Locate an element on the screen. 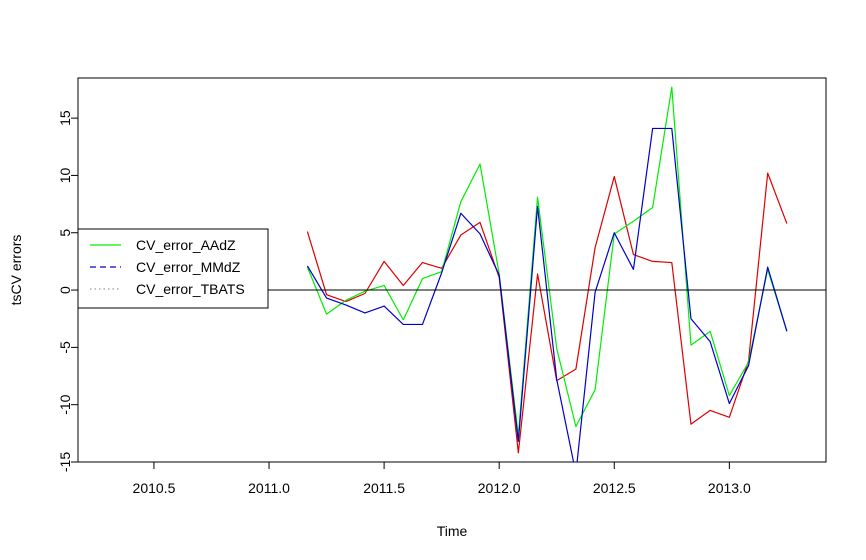 This screenshot has height=560, width=866. y-tick-label: -10 is located at coordinates (65, 404).